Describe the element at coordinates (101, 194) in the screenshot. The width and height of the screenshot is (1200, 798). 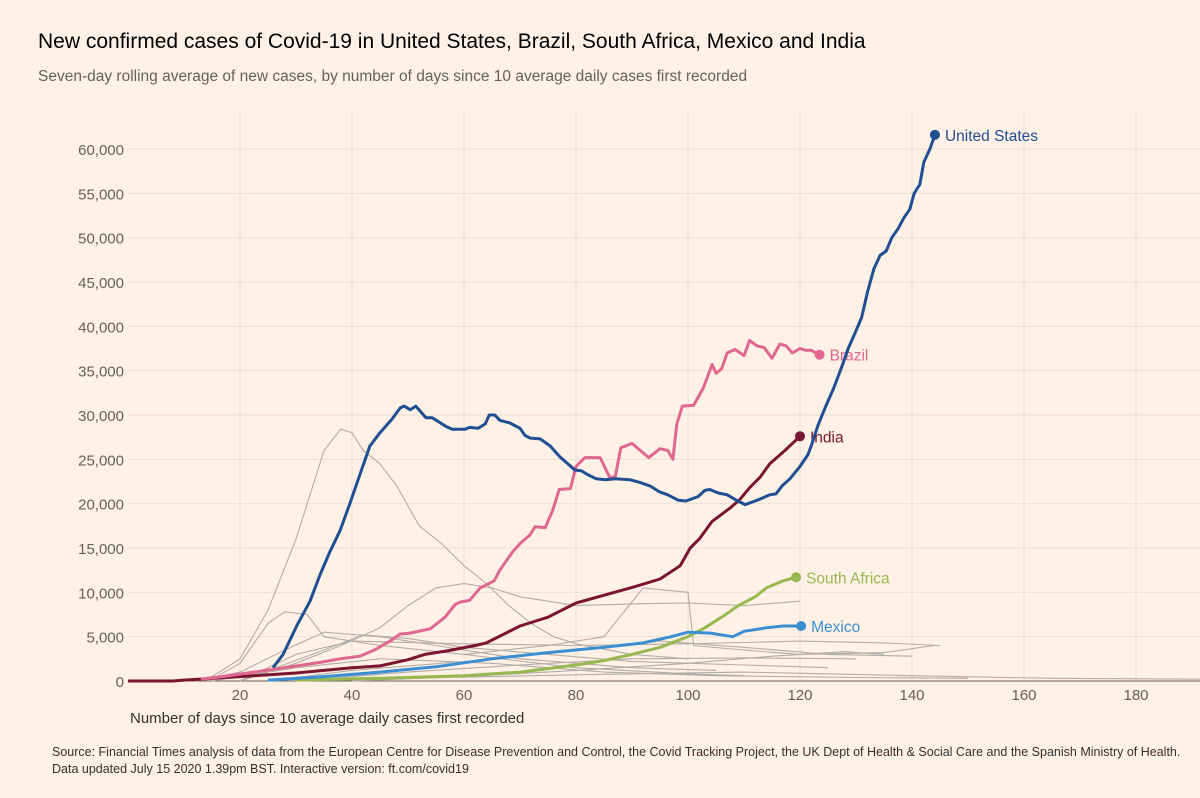
I see `y-tick-label: 55,000` at that location.